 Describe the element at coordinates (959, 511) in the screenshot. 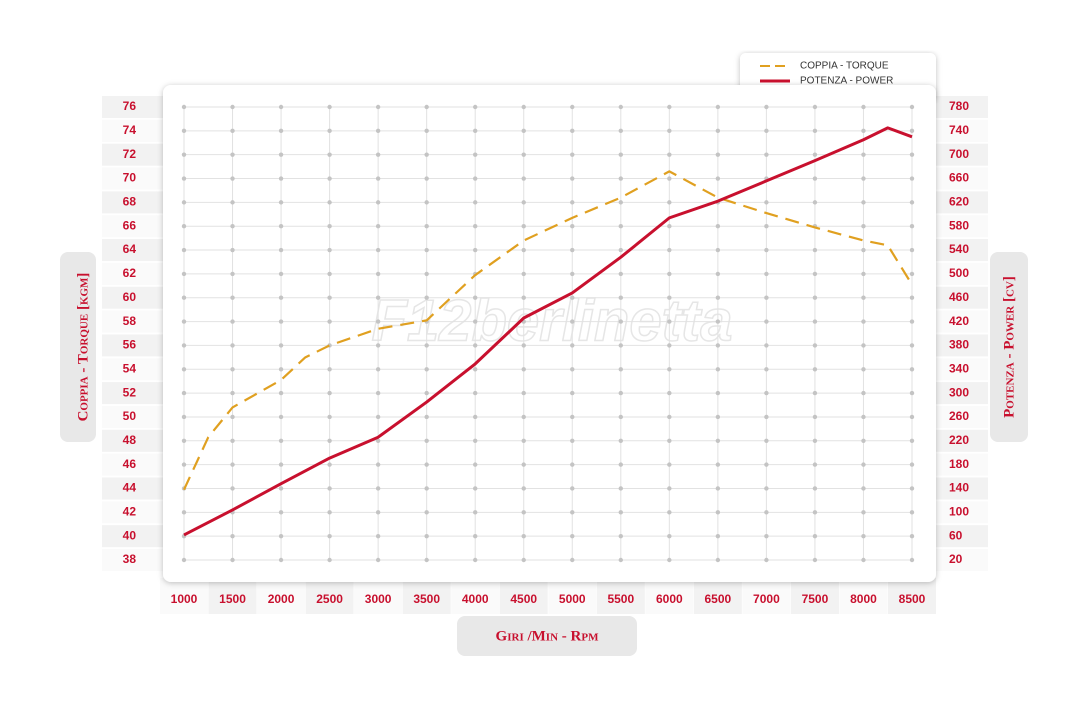

I see `y2-tick-label: 100` at that location.